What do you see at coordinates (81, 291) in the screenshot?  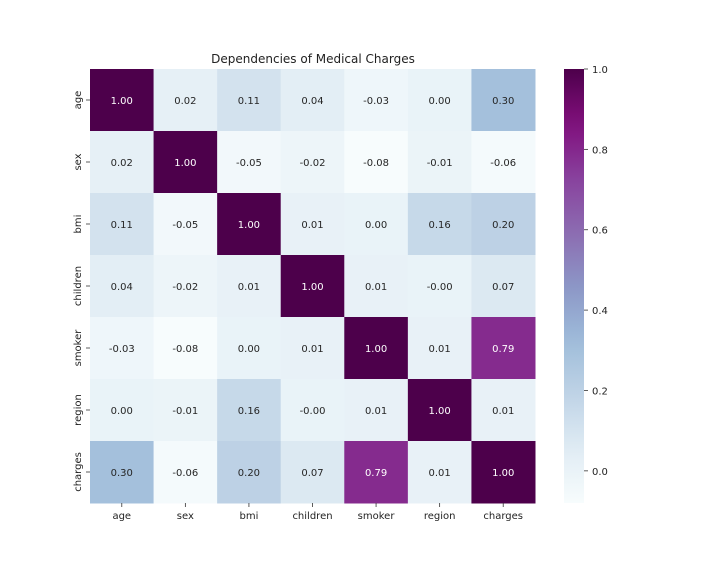 I see `y-axis-ticks: age sex bmi children smoker region charges` at bounding box center [81, 291].